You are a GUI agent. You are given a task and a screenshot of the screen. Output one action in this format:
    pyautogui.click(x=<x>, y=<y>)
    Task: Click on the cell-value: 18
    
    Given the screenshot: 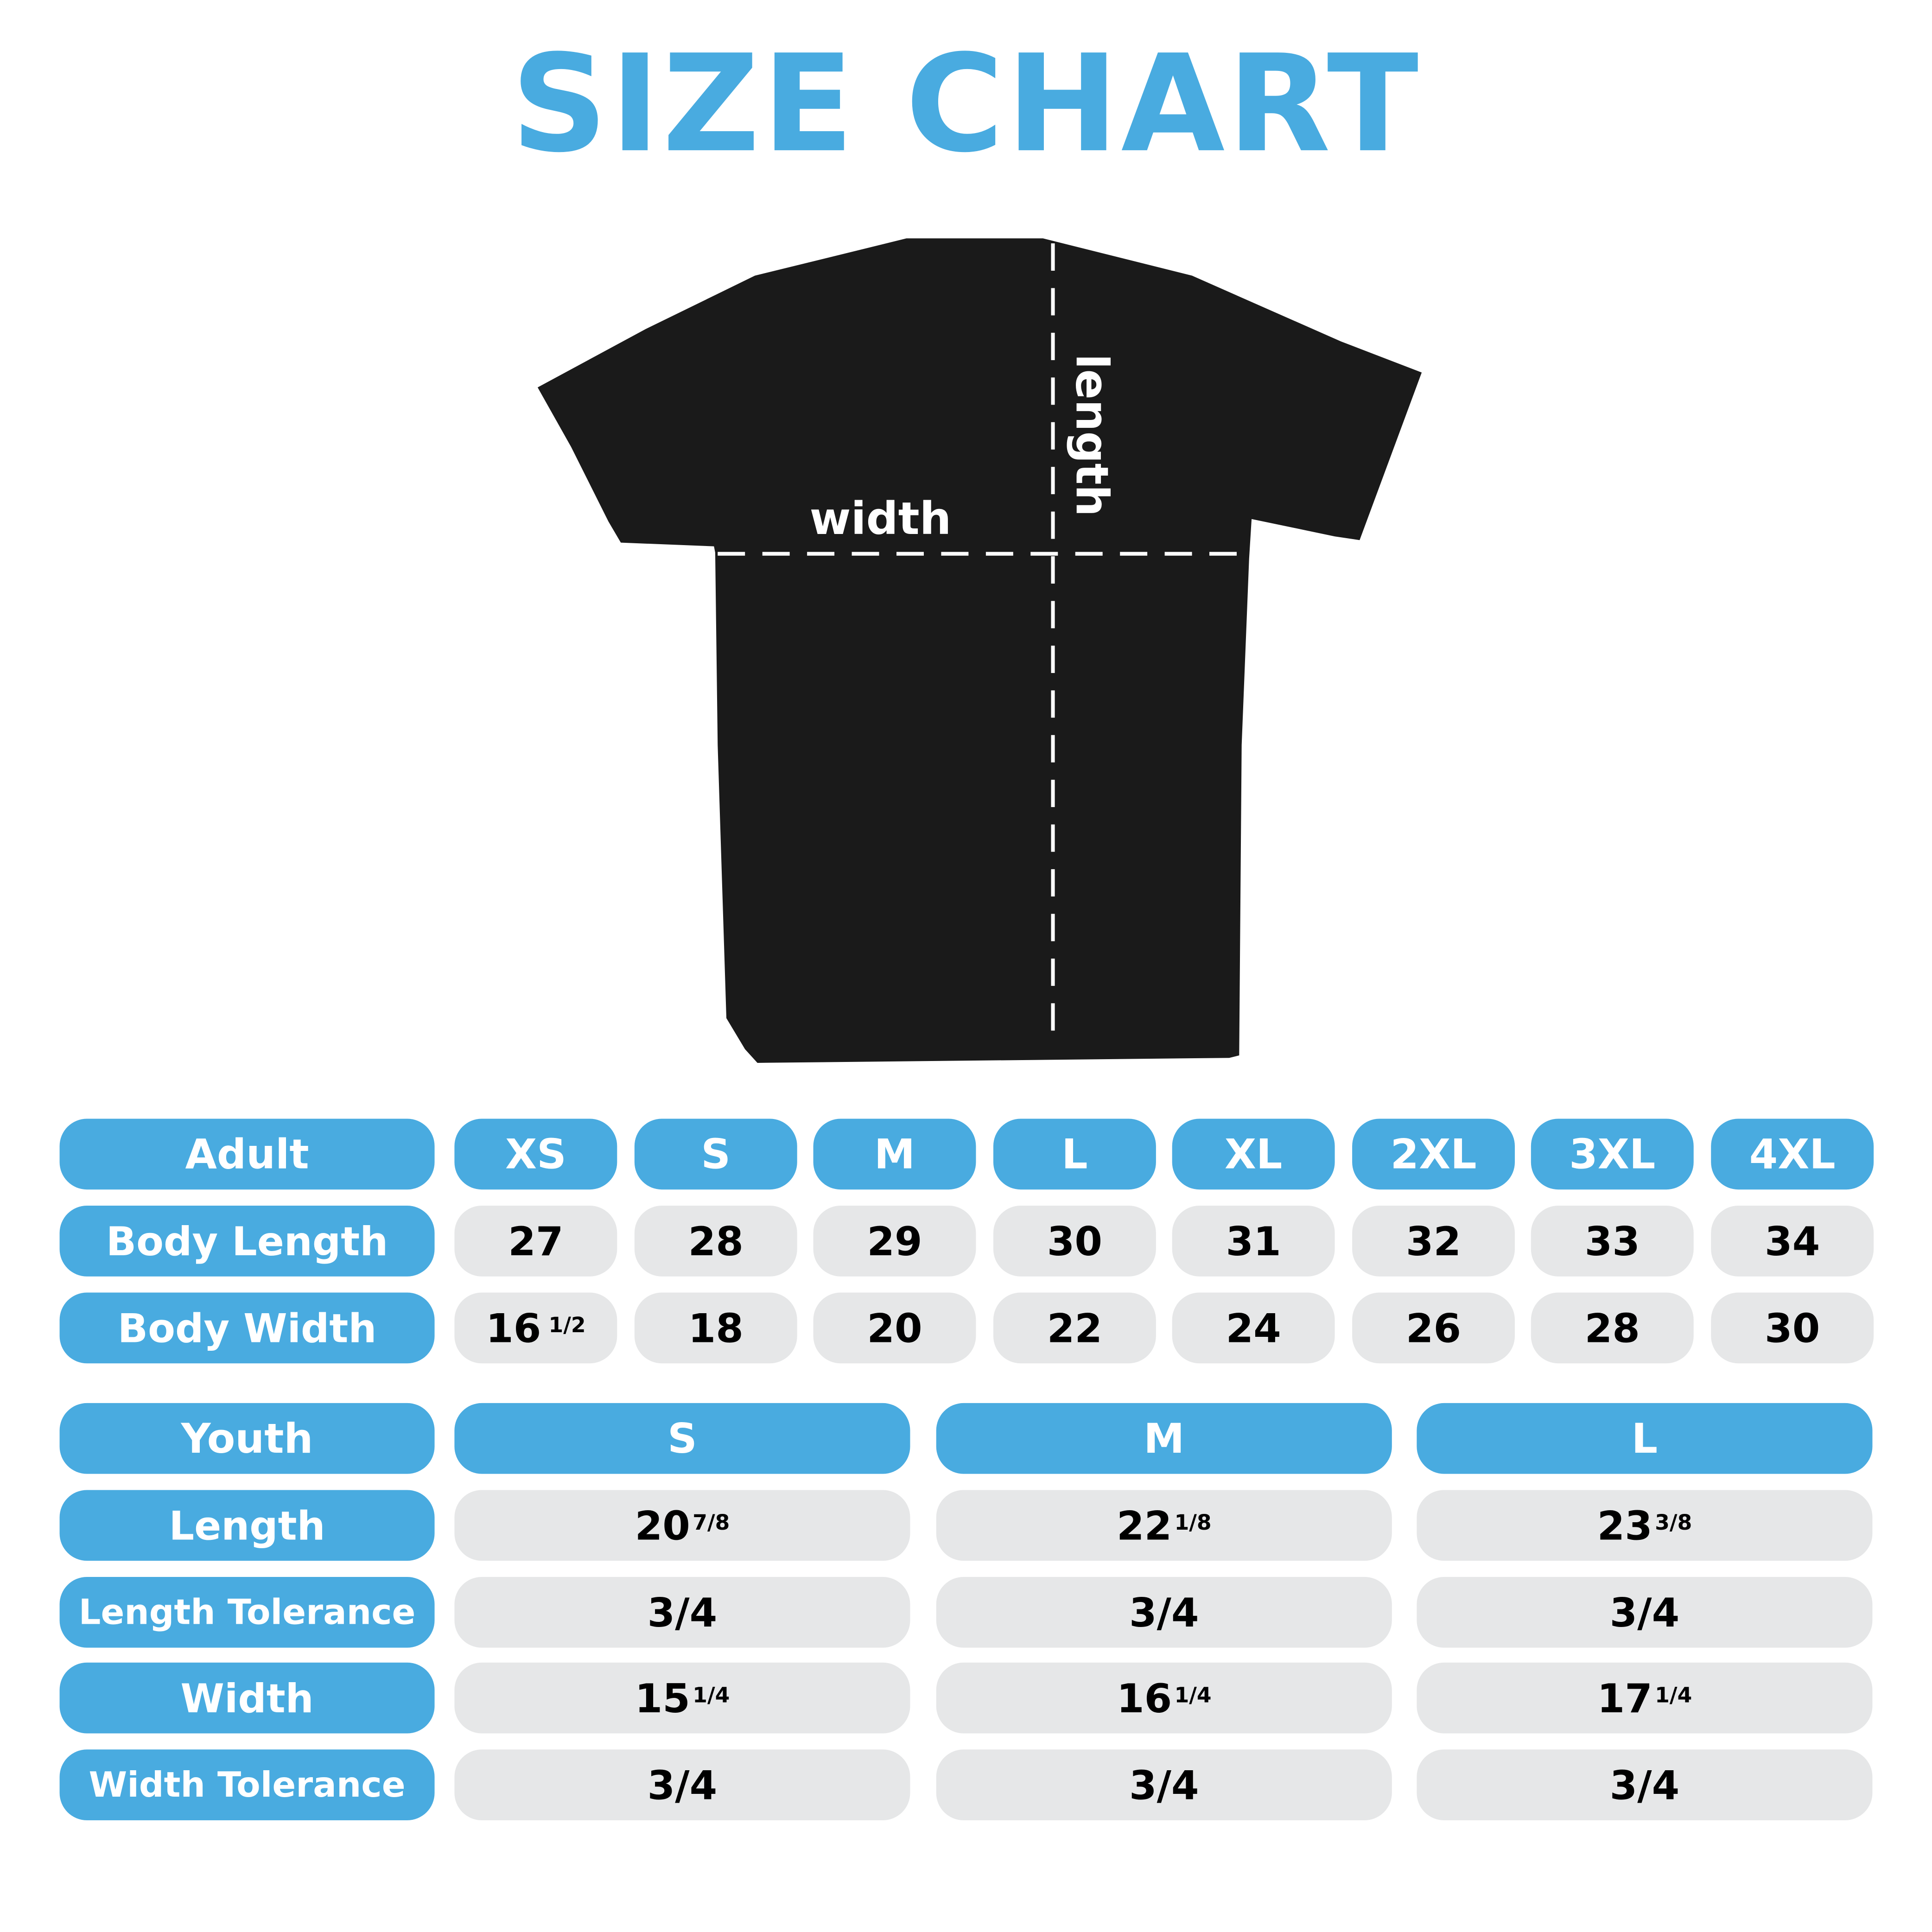 What is the action you would take?
    pyautogui.click(x=716, y=1328)
    